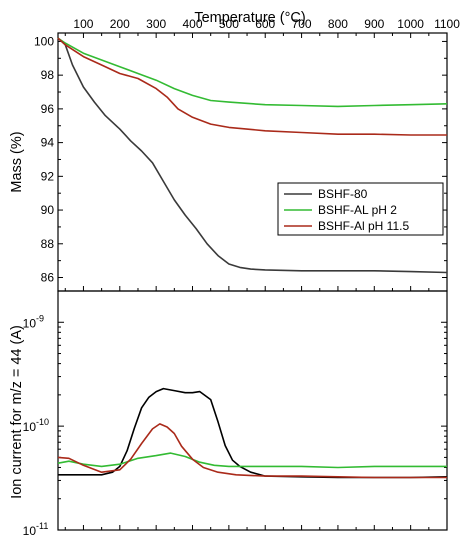 This screenshot has height=550, width=467. What do you see at coordinates (447, 24) in the screenshot?
I see `x-tick-label: 1100` at bounding box center [447, 24].